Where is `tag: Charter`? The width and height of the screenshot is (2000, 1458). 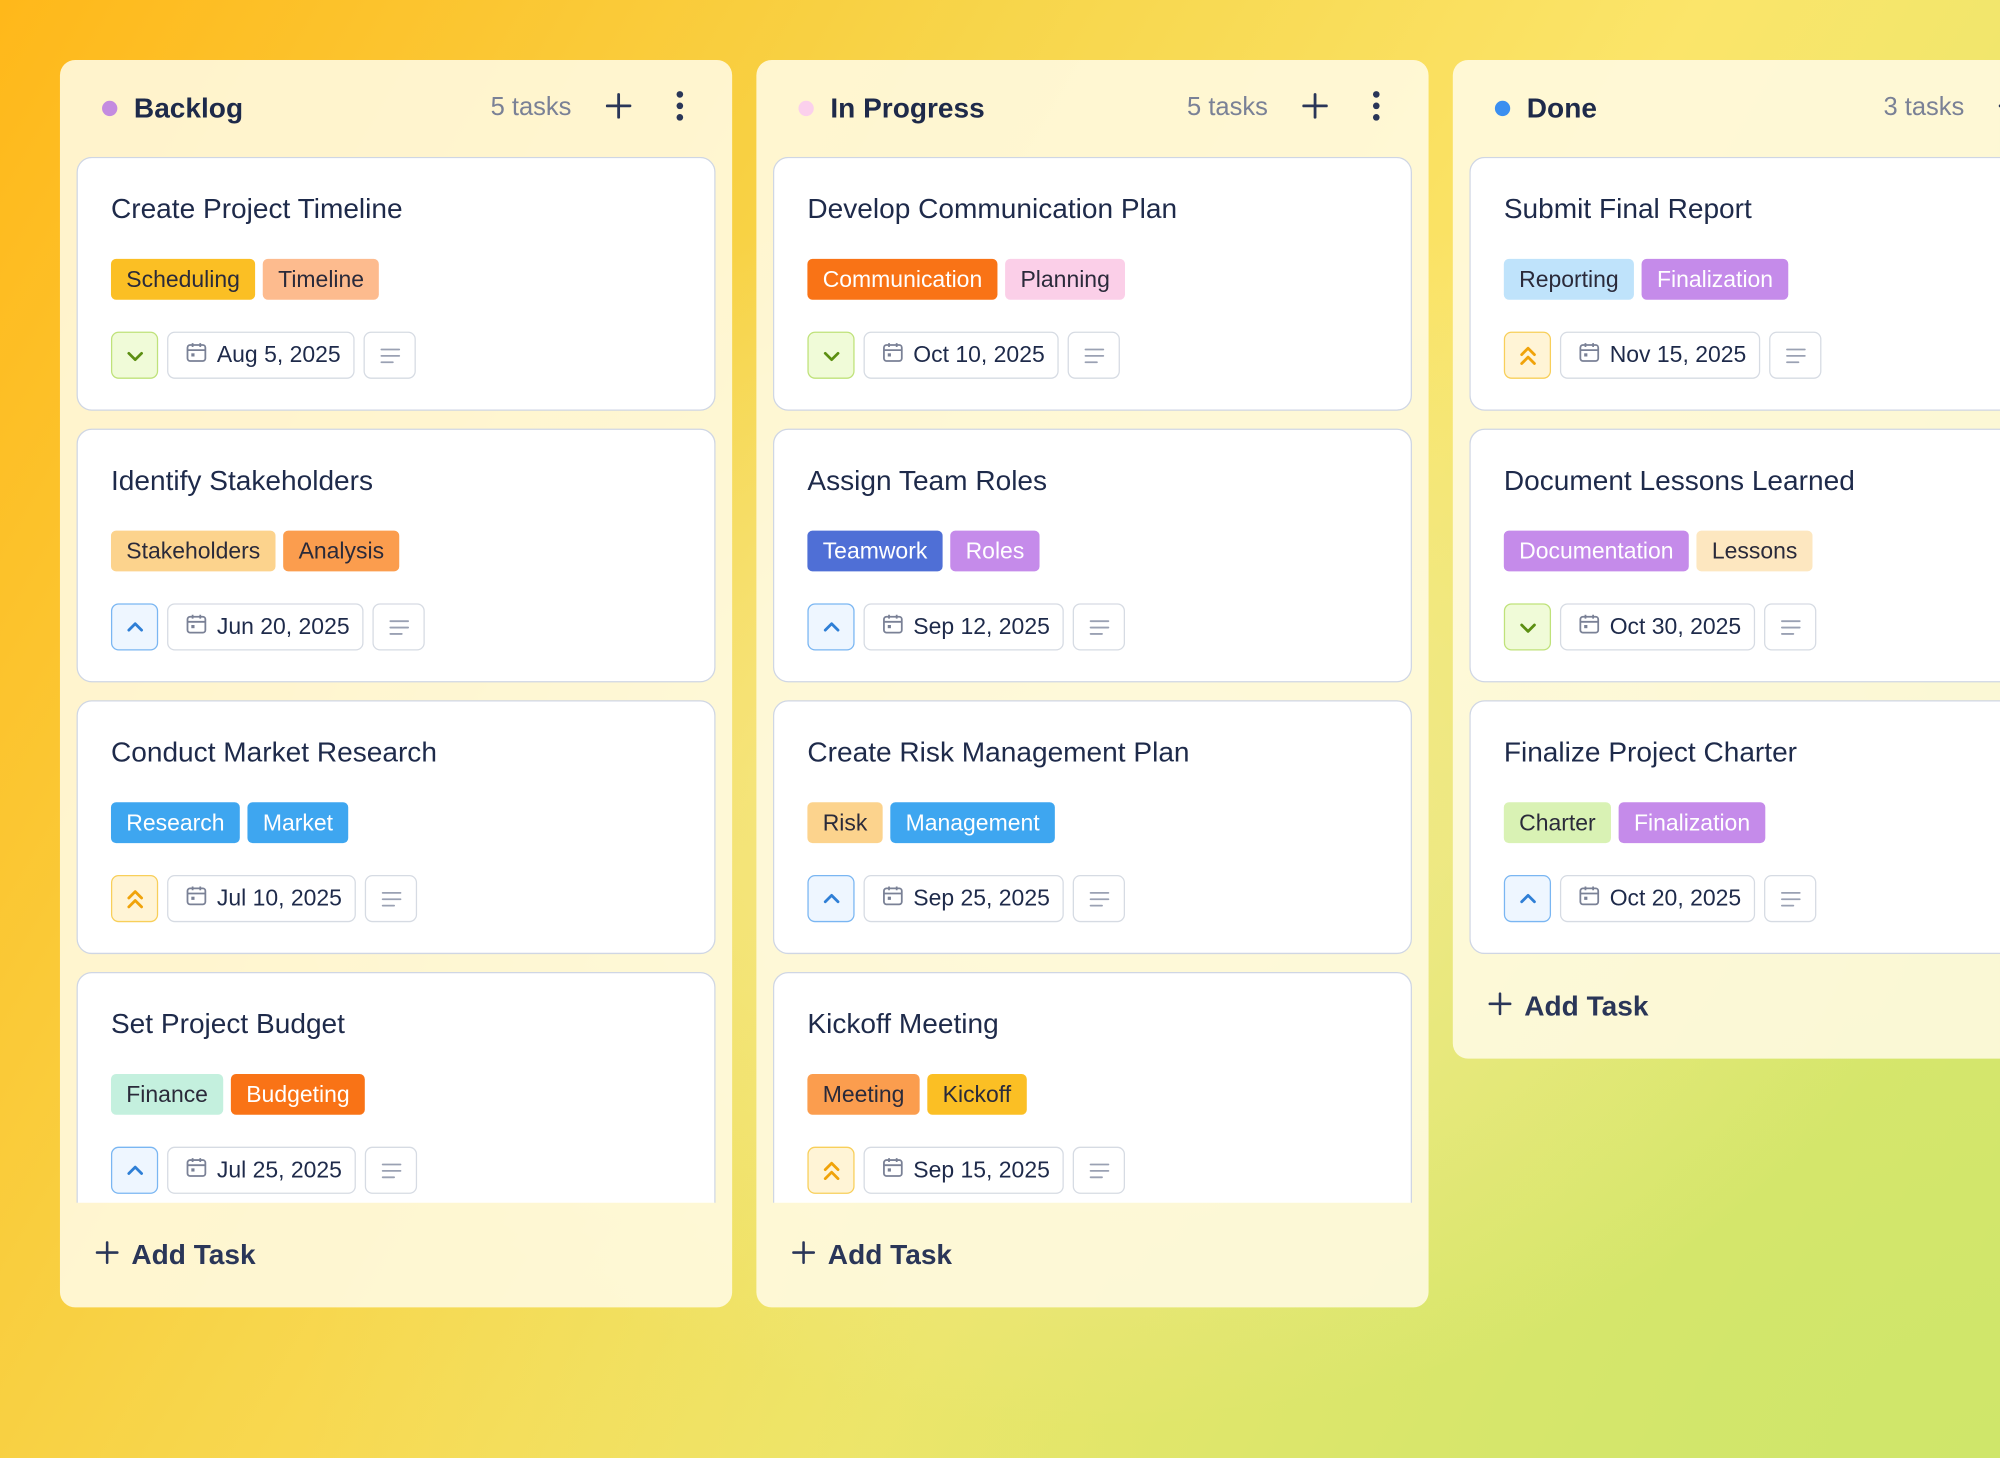
tag: Charter is located at coordinates (1557, 823).